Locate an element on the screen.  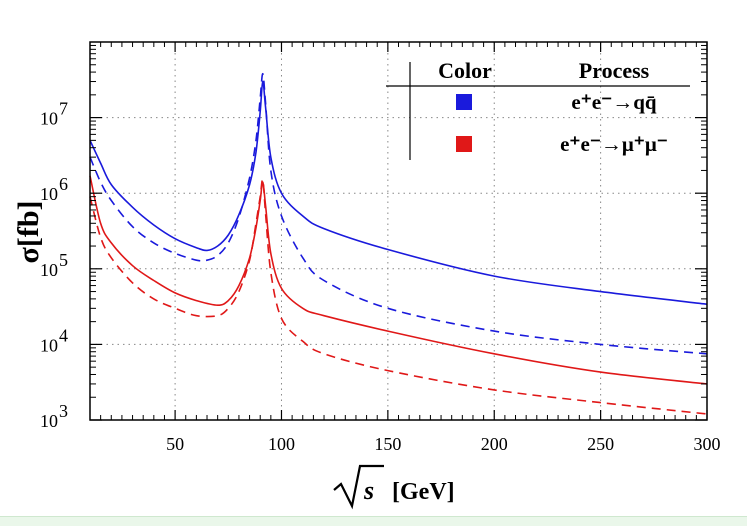
x-tick-label: 200 is located at coordinates (494, 444).